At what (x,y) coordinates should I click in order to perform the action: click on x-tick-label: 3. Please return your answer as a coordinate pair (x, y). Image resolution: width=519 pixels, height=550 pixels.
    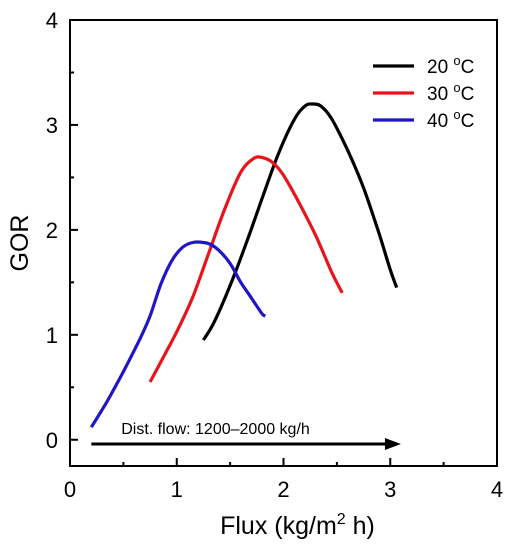
    Looking at the image, I should click on (390, 489).